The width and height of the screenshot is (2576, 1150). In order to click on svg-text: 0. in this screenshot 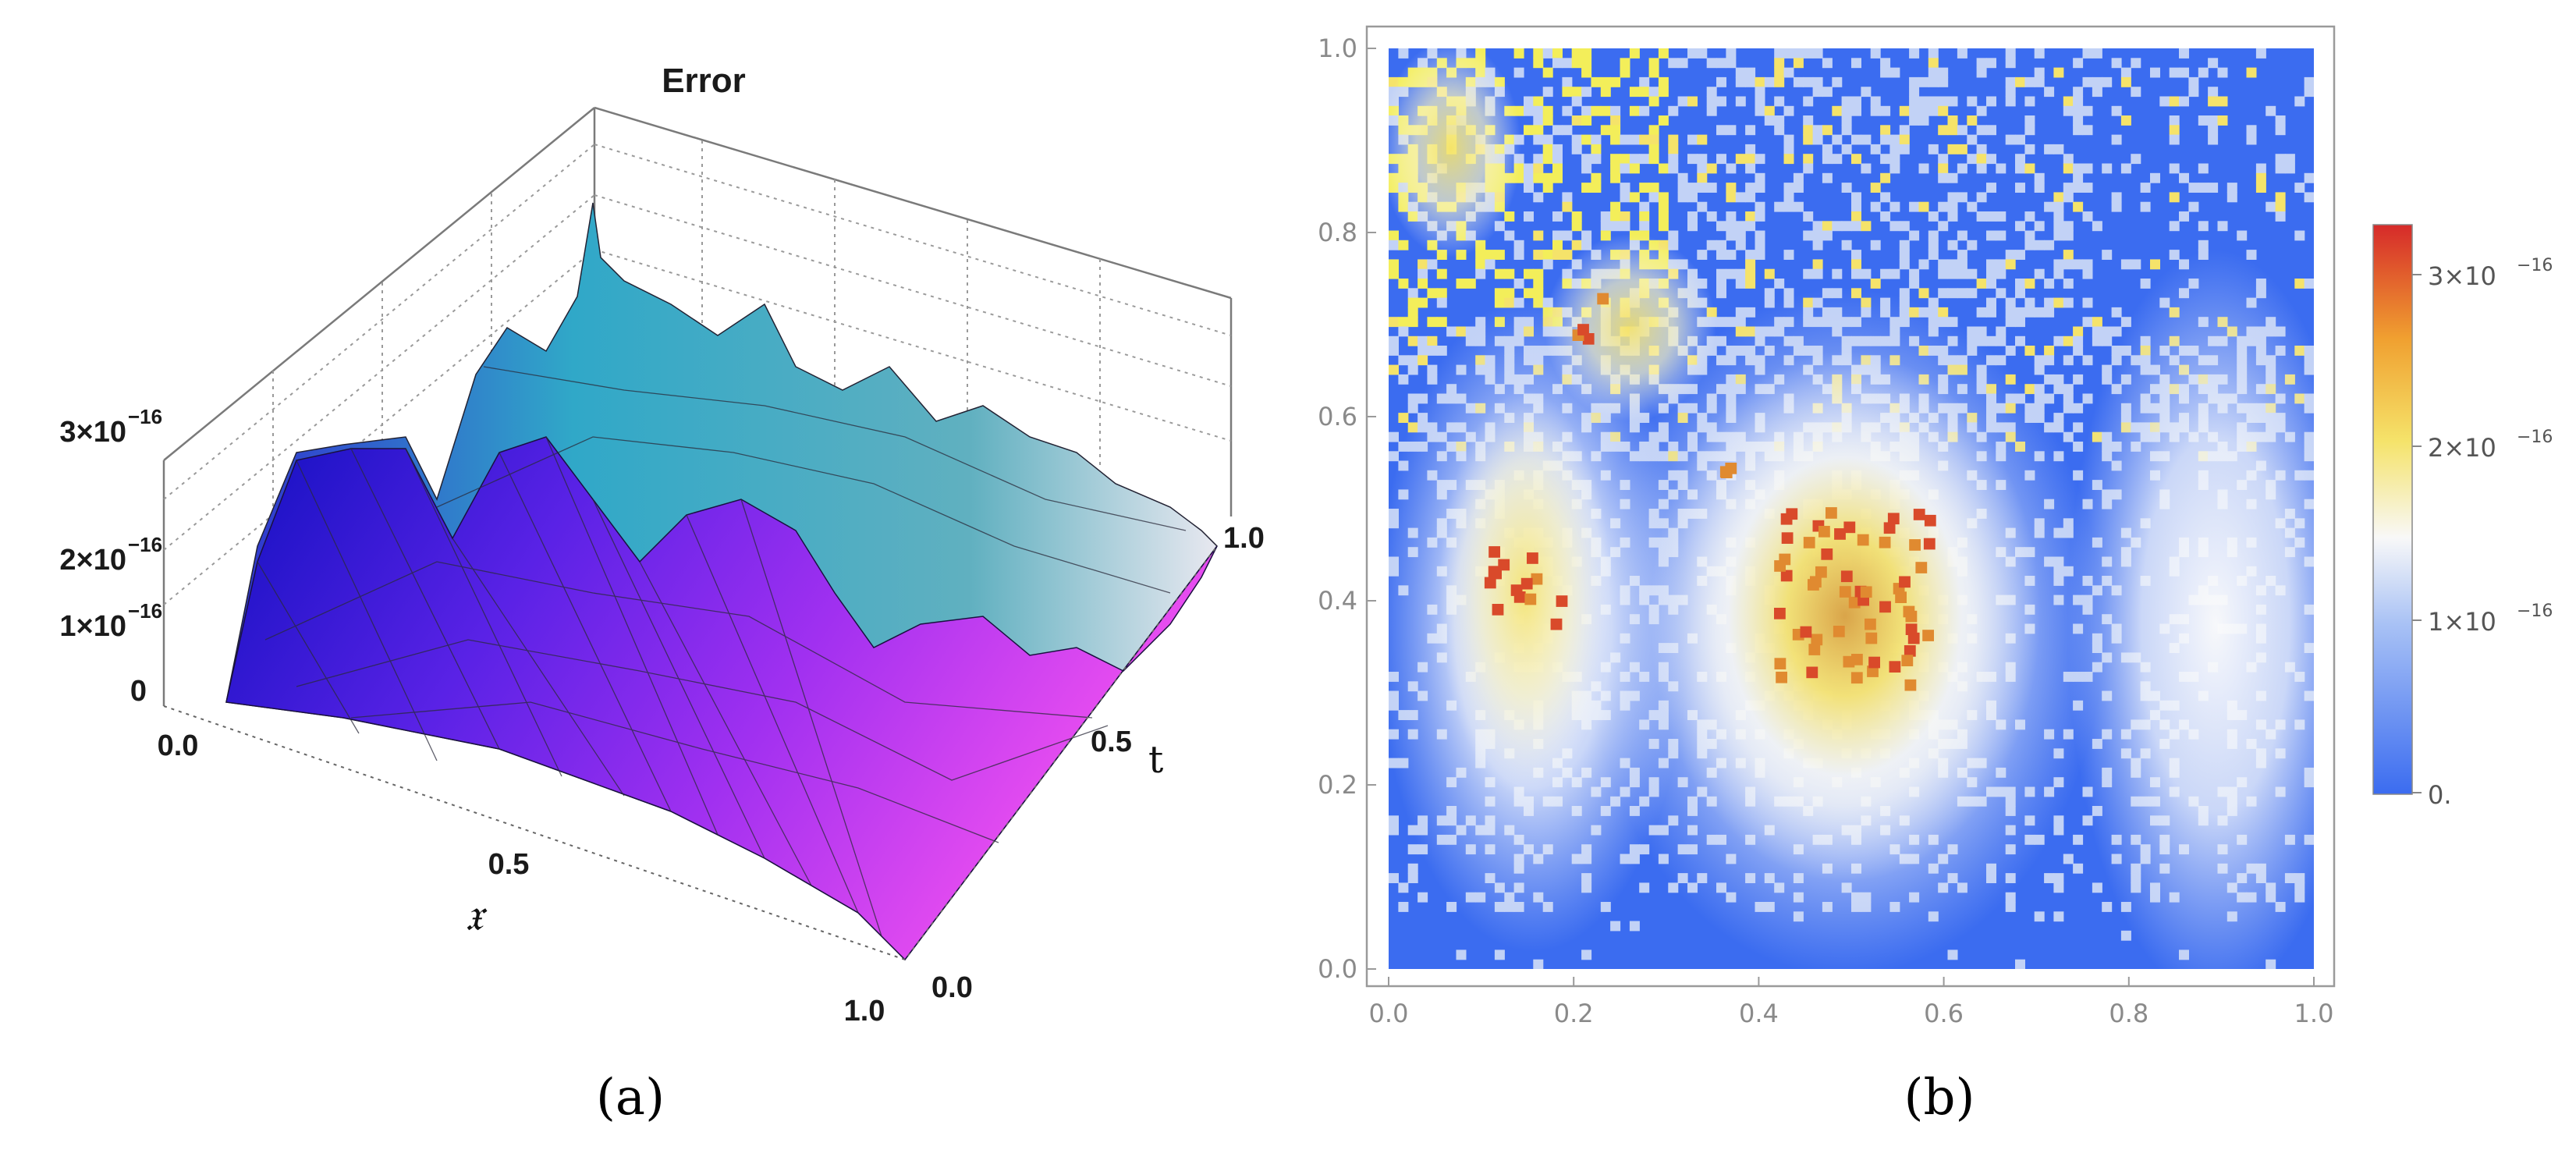, I will do `click(2440, 795)`.